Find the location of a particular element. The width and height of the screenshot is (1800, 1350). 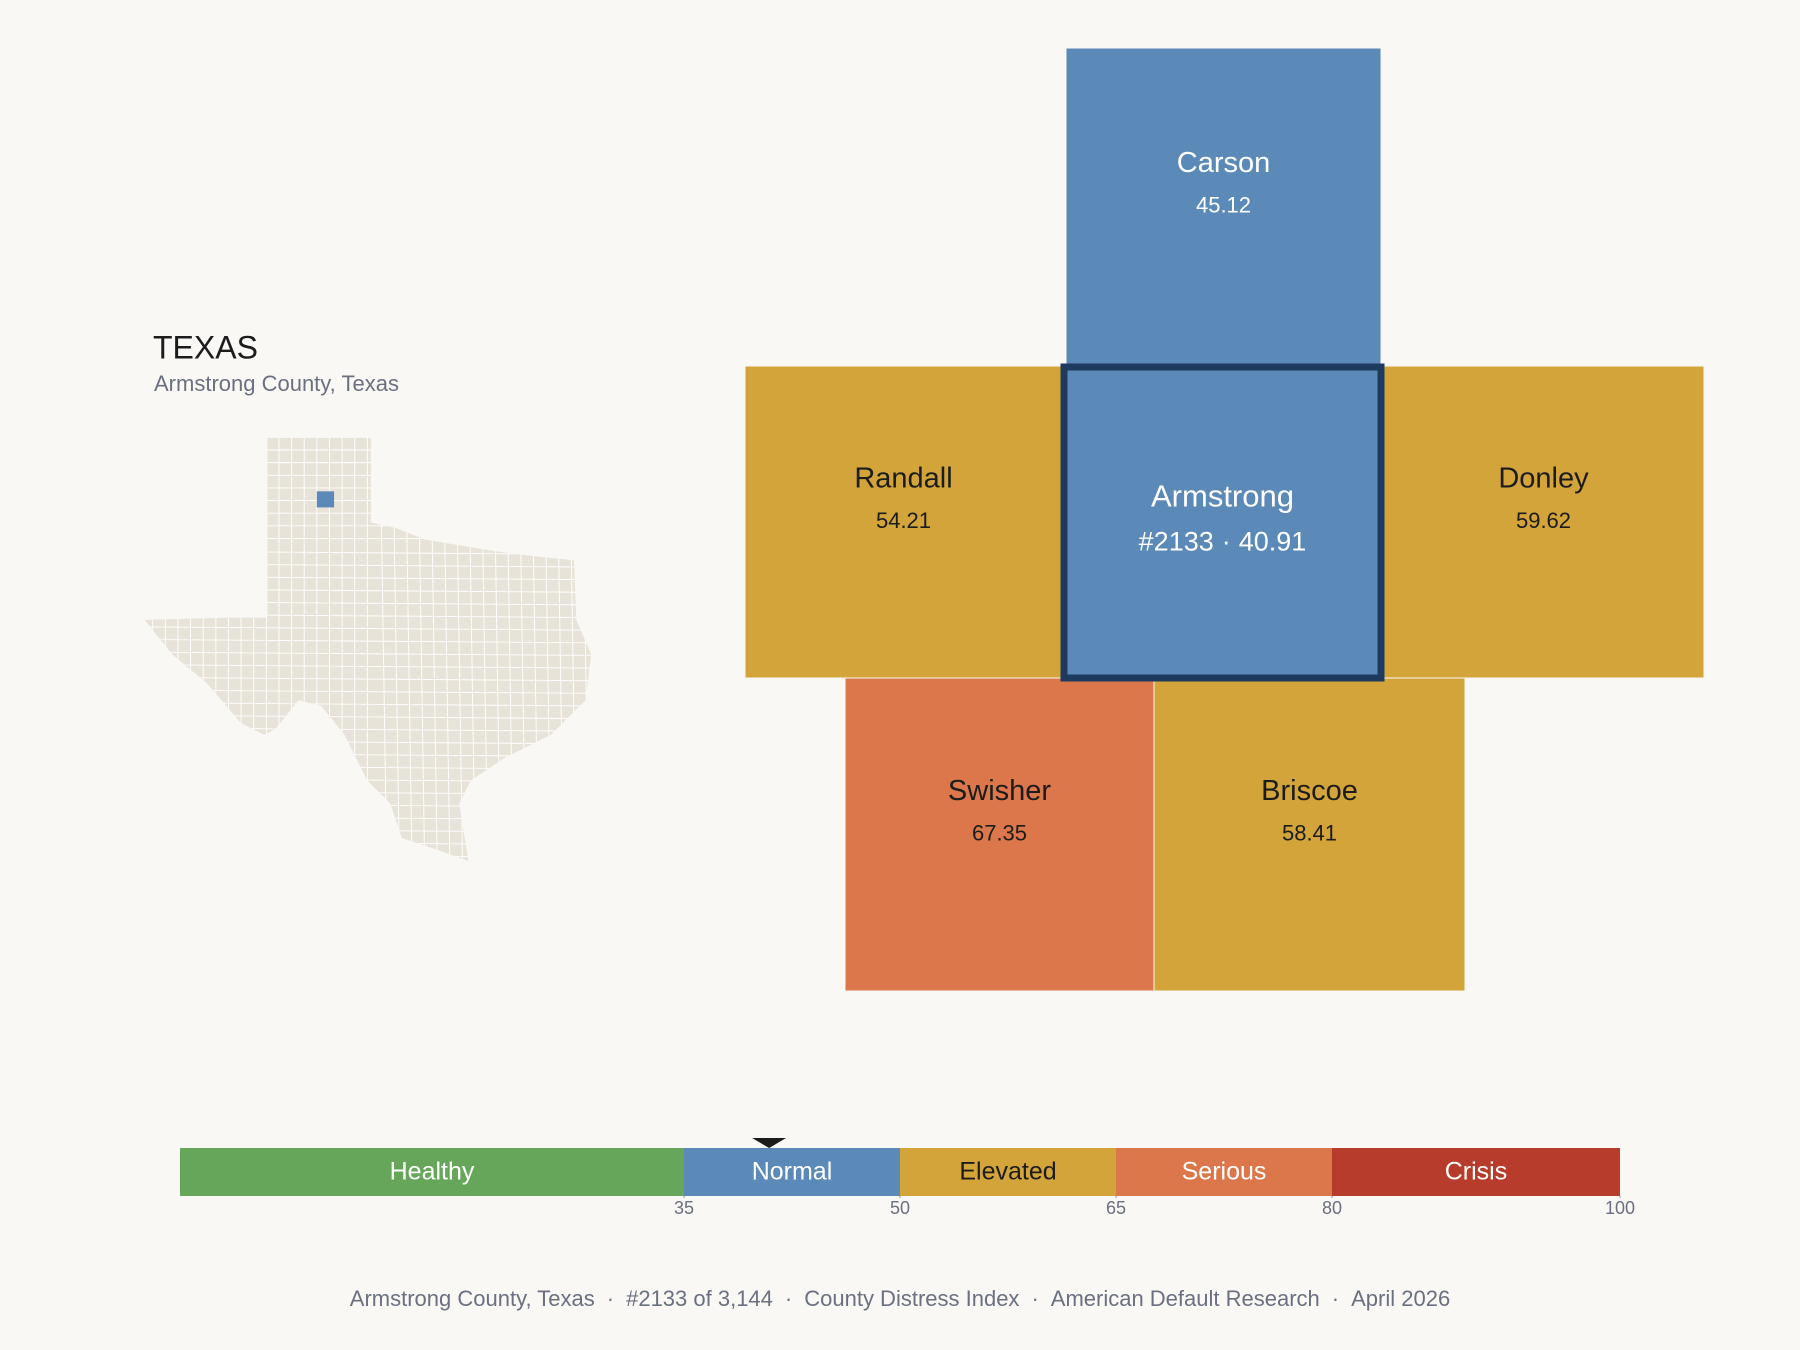

value-marker is located at coordinates (769, 1143).